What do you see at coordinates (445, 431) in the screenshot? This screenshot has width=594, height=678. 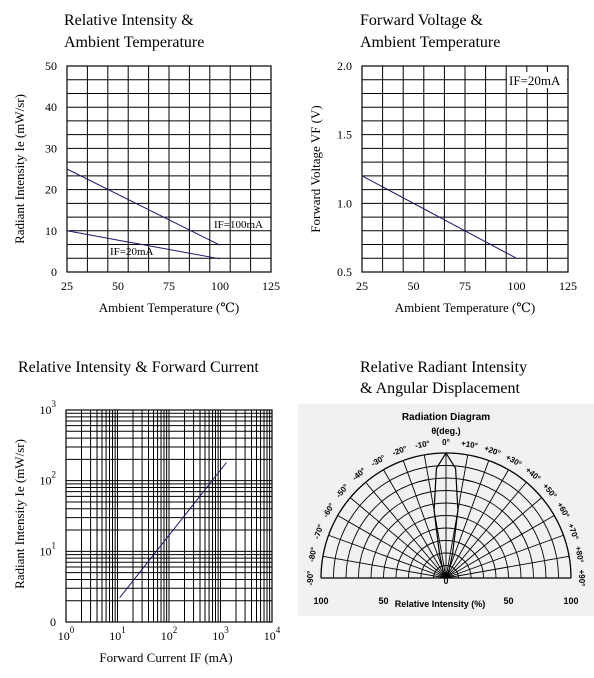 I see `chart4-theta-label: θ(deg.)` at bounding box center [445, 431].